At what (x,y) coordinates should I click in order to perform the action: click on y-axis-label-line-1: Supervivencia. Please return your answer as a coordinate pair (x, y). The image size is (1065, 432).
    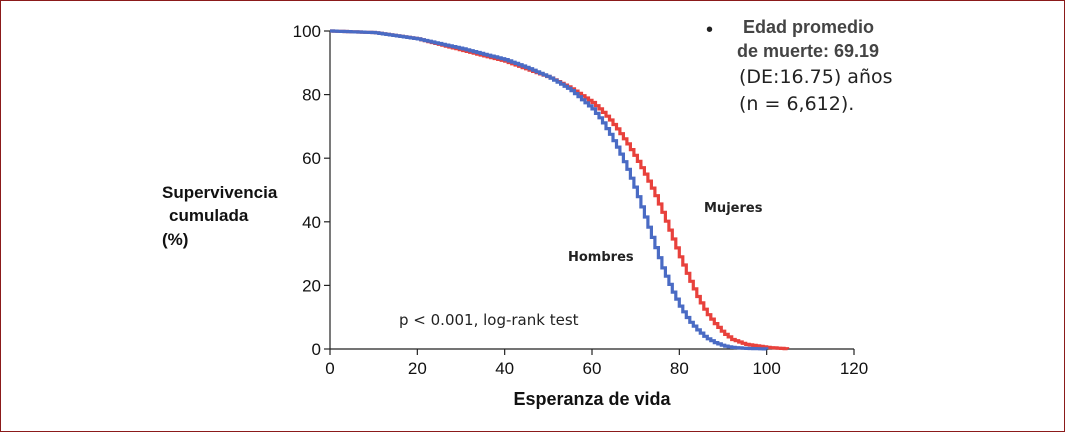
    Looking at the image, I should click on (220, 192).